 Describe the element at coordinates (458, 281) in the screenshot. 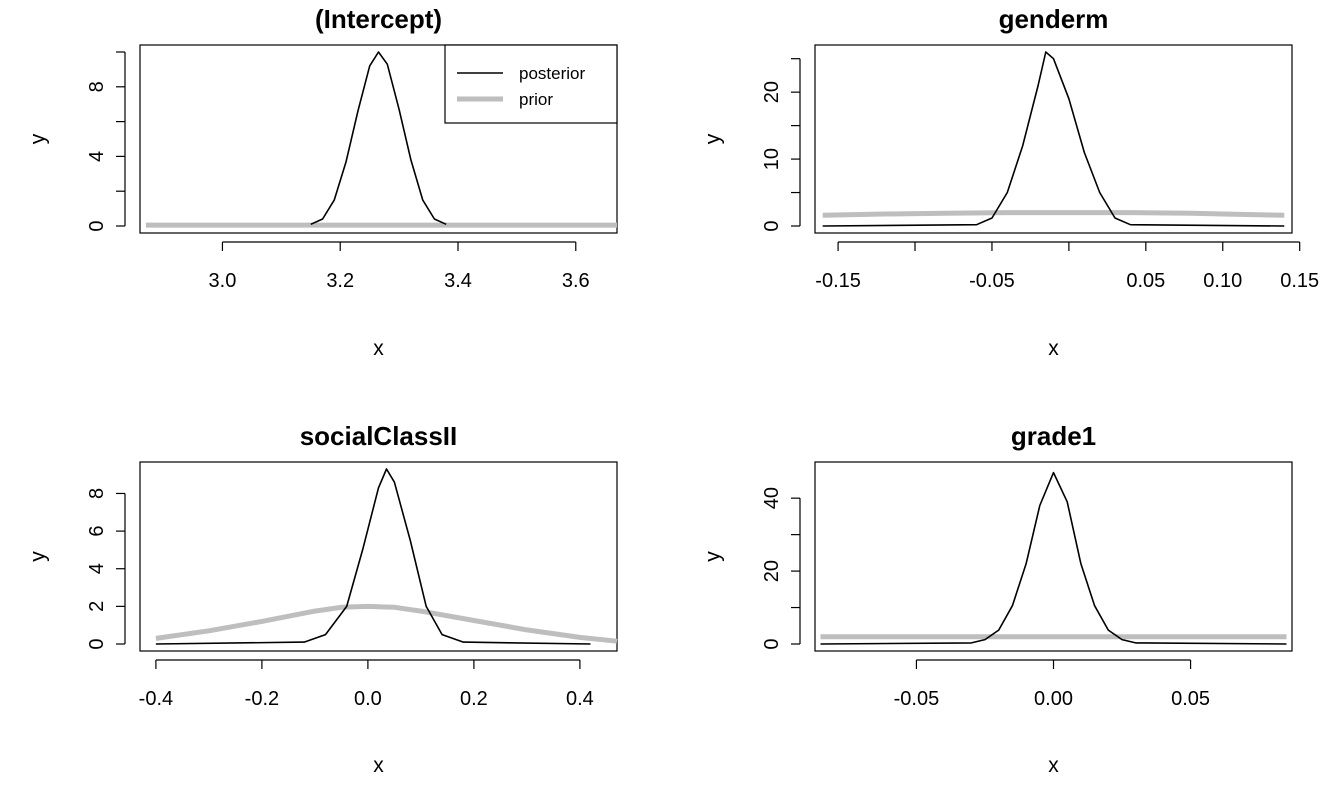

I see `x-tick-label: 3.4` at that location.